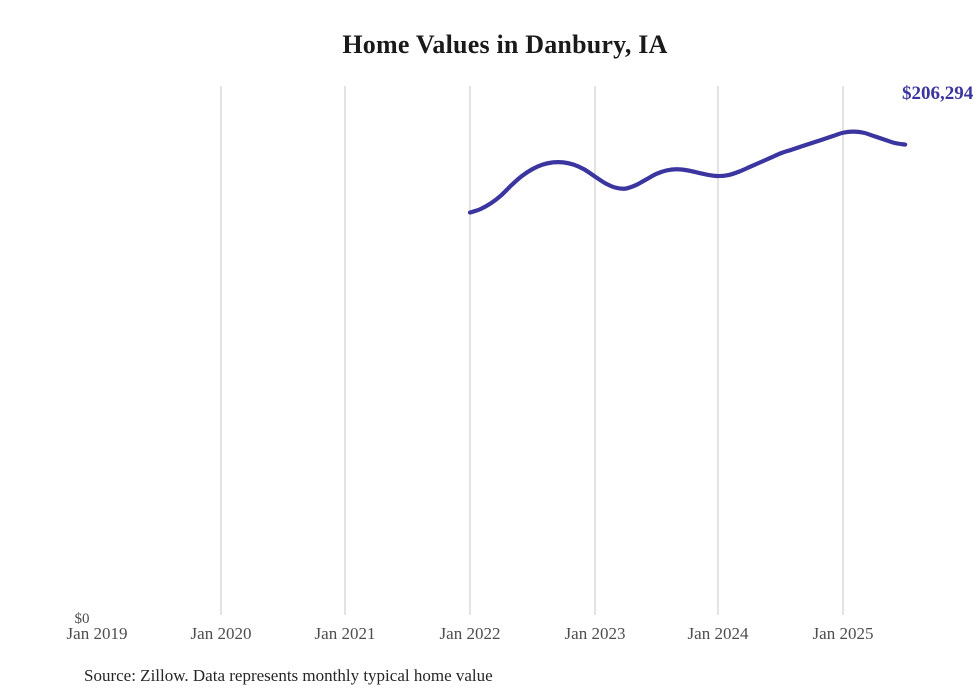 This screenshot has width=980, height=699. What do you see at coordinates (221, 633) in the screenshot?
I see `x-tick-label-jan-2020: Jan 2020` at bounding box center [221, 633].